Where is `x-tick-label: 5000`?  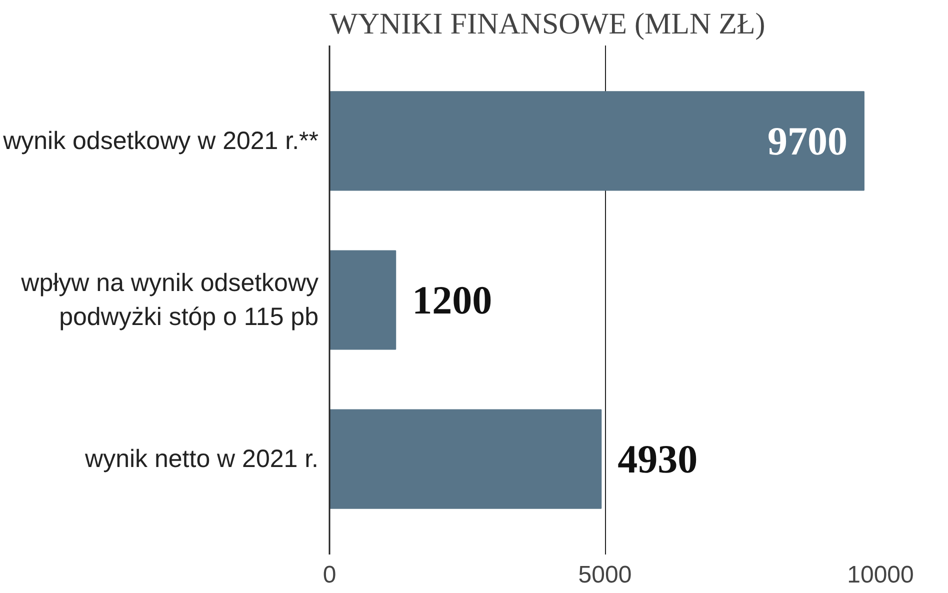 x-tick-label: 5000 is located at coordinates (605, 575).